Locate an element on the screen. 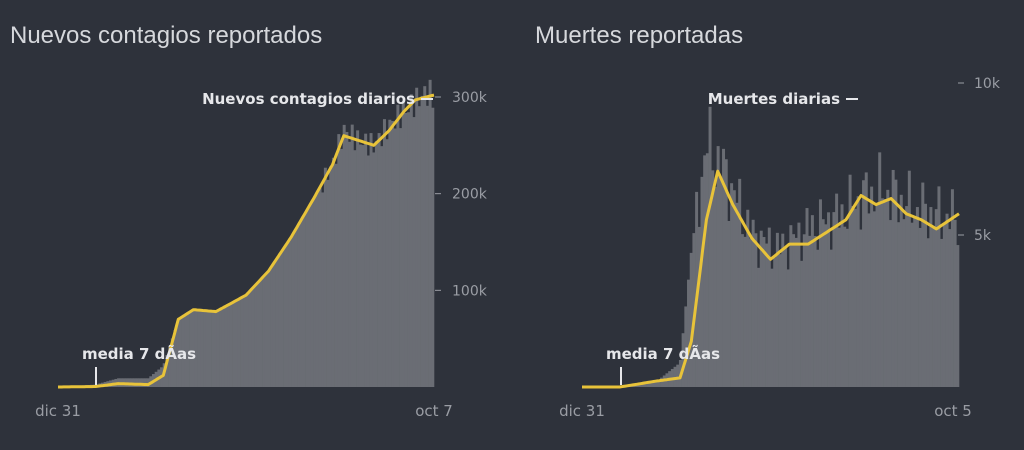 The image size is (1024, 450). chart-title: Muertes reportadas is located at coordinates (639, 35).